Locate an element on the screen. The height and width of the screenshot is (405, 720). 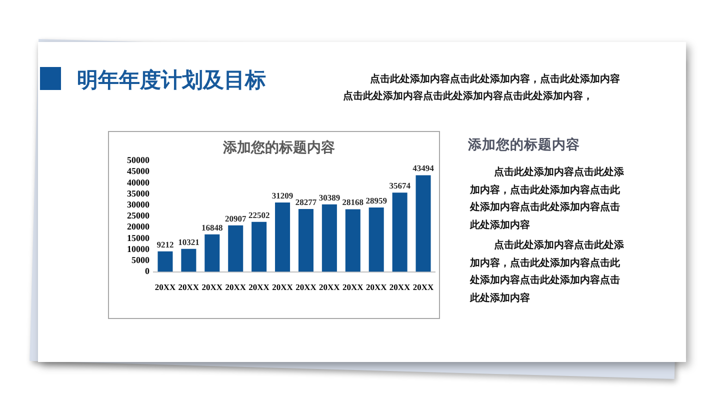
data-label: 35674 is located at coordinates (400, 185).